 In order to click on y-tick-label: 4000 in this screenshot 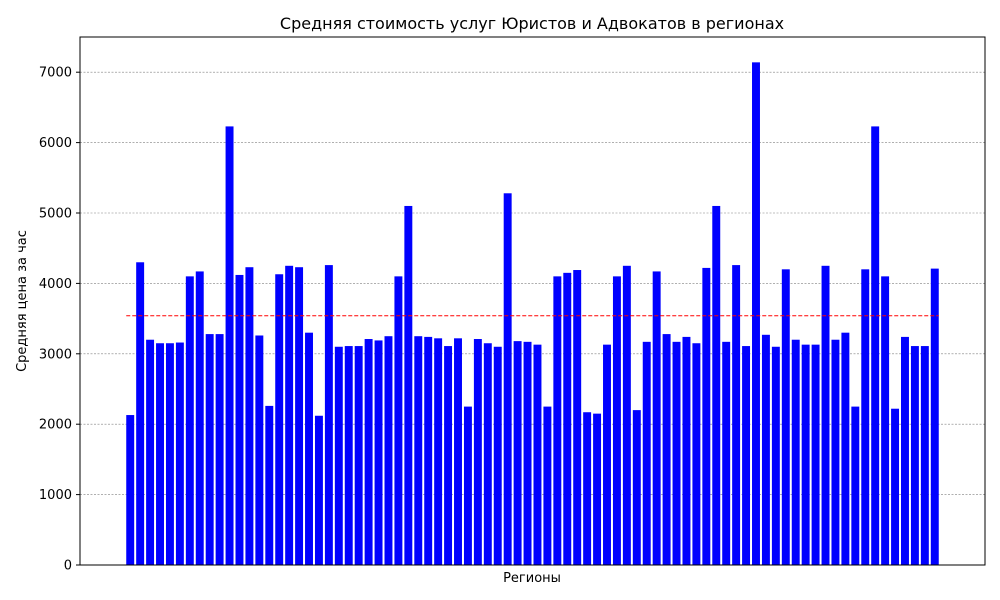, I will do `click(55, 284)`.